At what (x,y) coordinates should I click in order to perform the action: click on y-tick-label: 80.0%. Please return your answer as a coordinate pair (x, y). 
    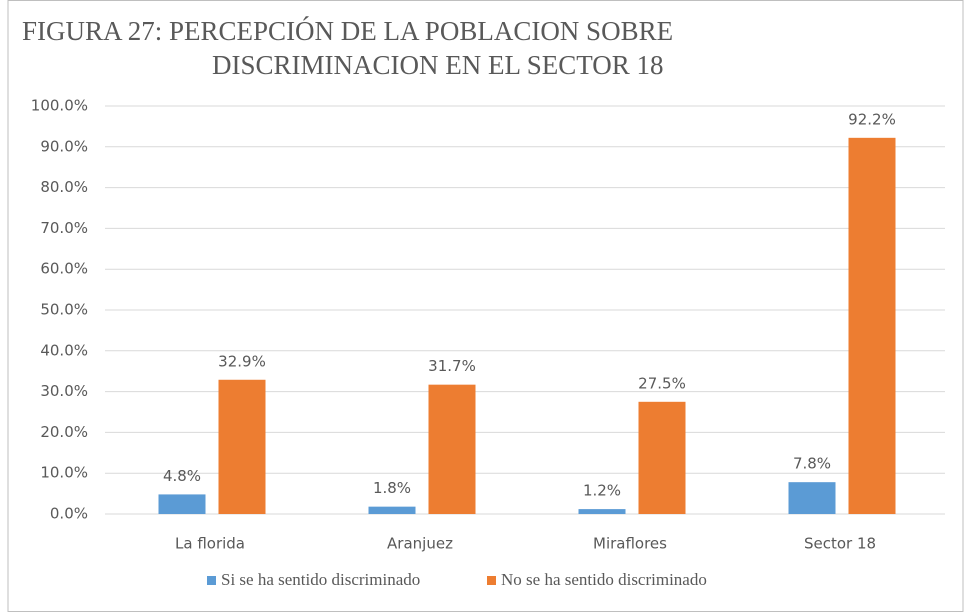
    Looking at the image, I should click on (64, 187).